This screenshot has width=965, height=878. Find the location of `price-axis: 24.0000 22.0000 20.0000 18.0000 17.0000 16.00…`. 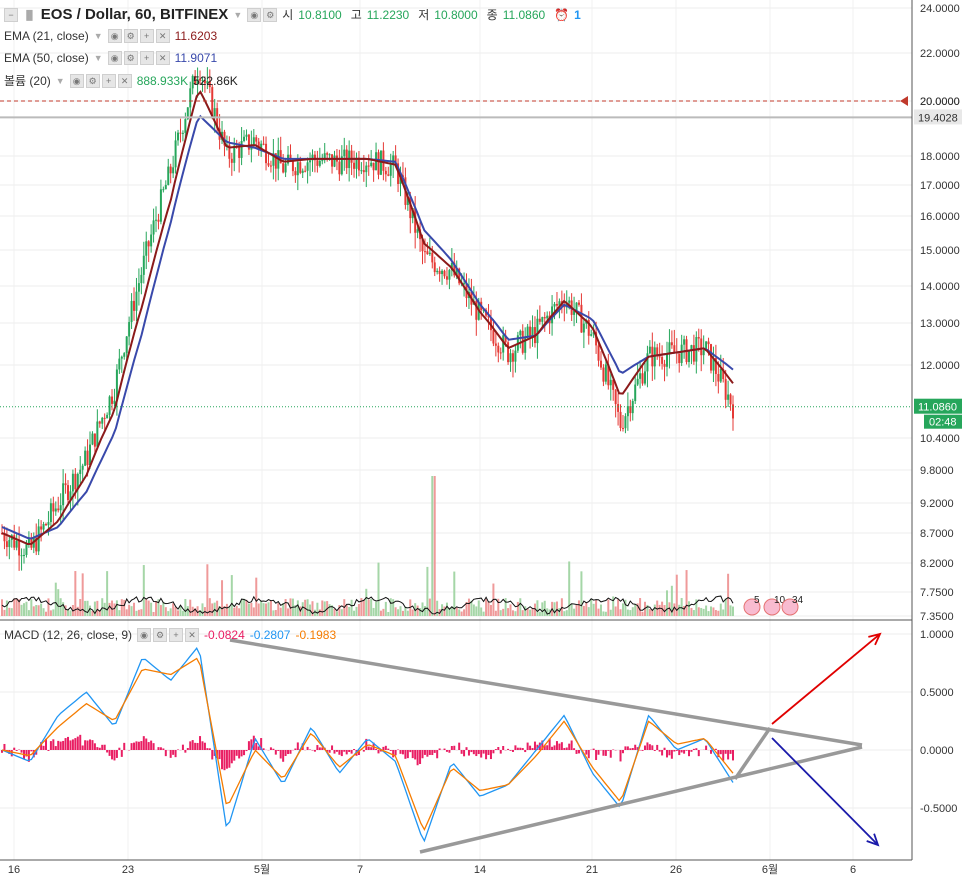

price-axis: 24.0000 22.0000 20.0000 18.0000 17.0000 16.00… is located at coordinates (938, 313).